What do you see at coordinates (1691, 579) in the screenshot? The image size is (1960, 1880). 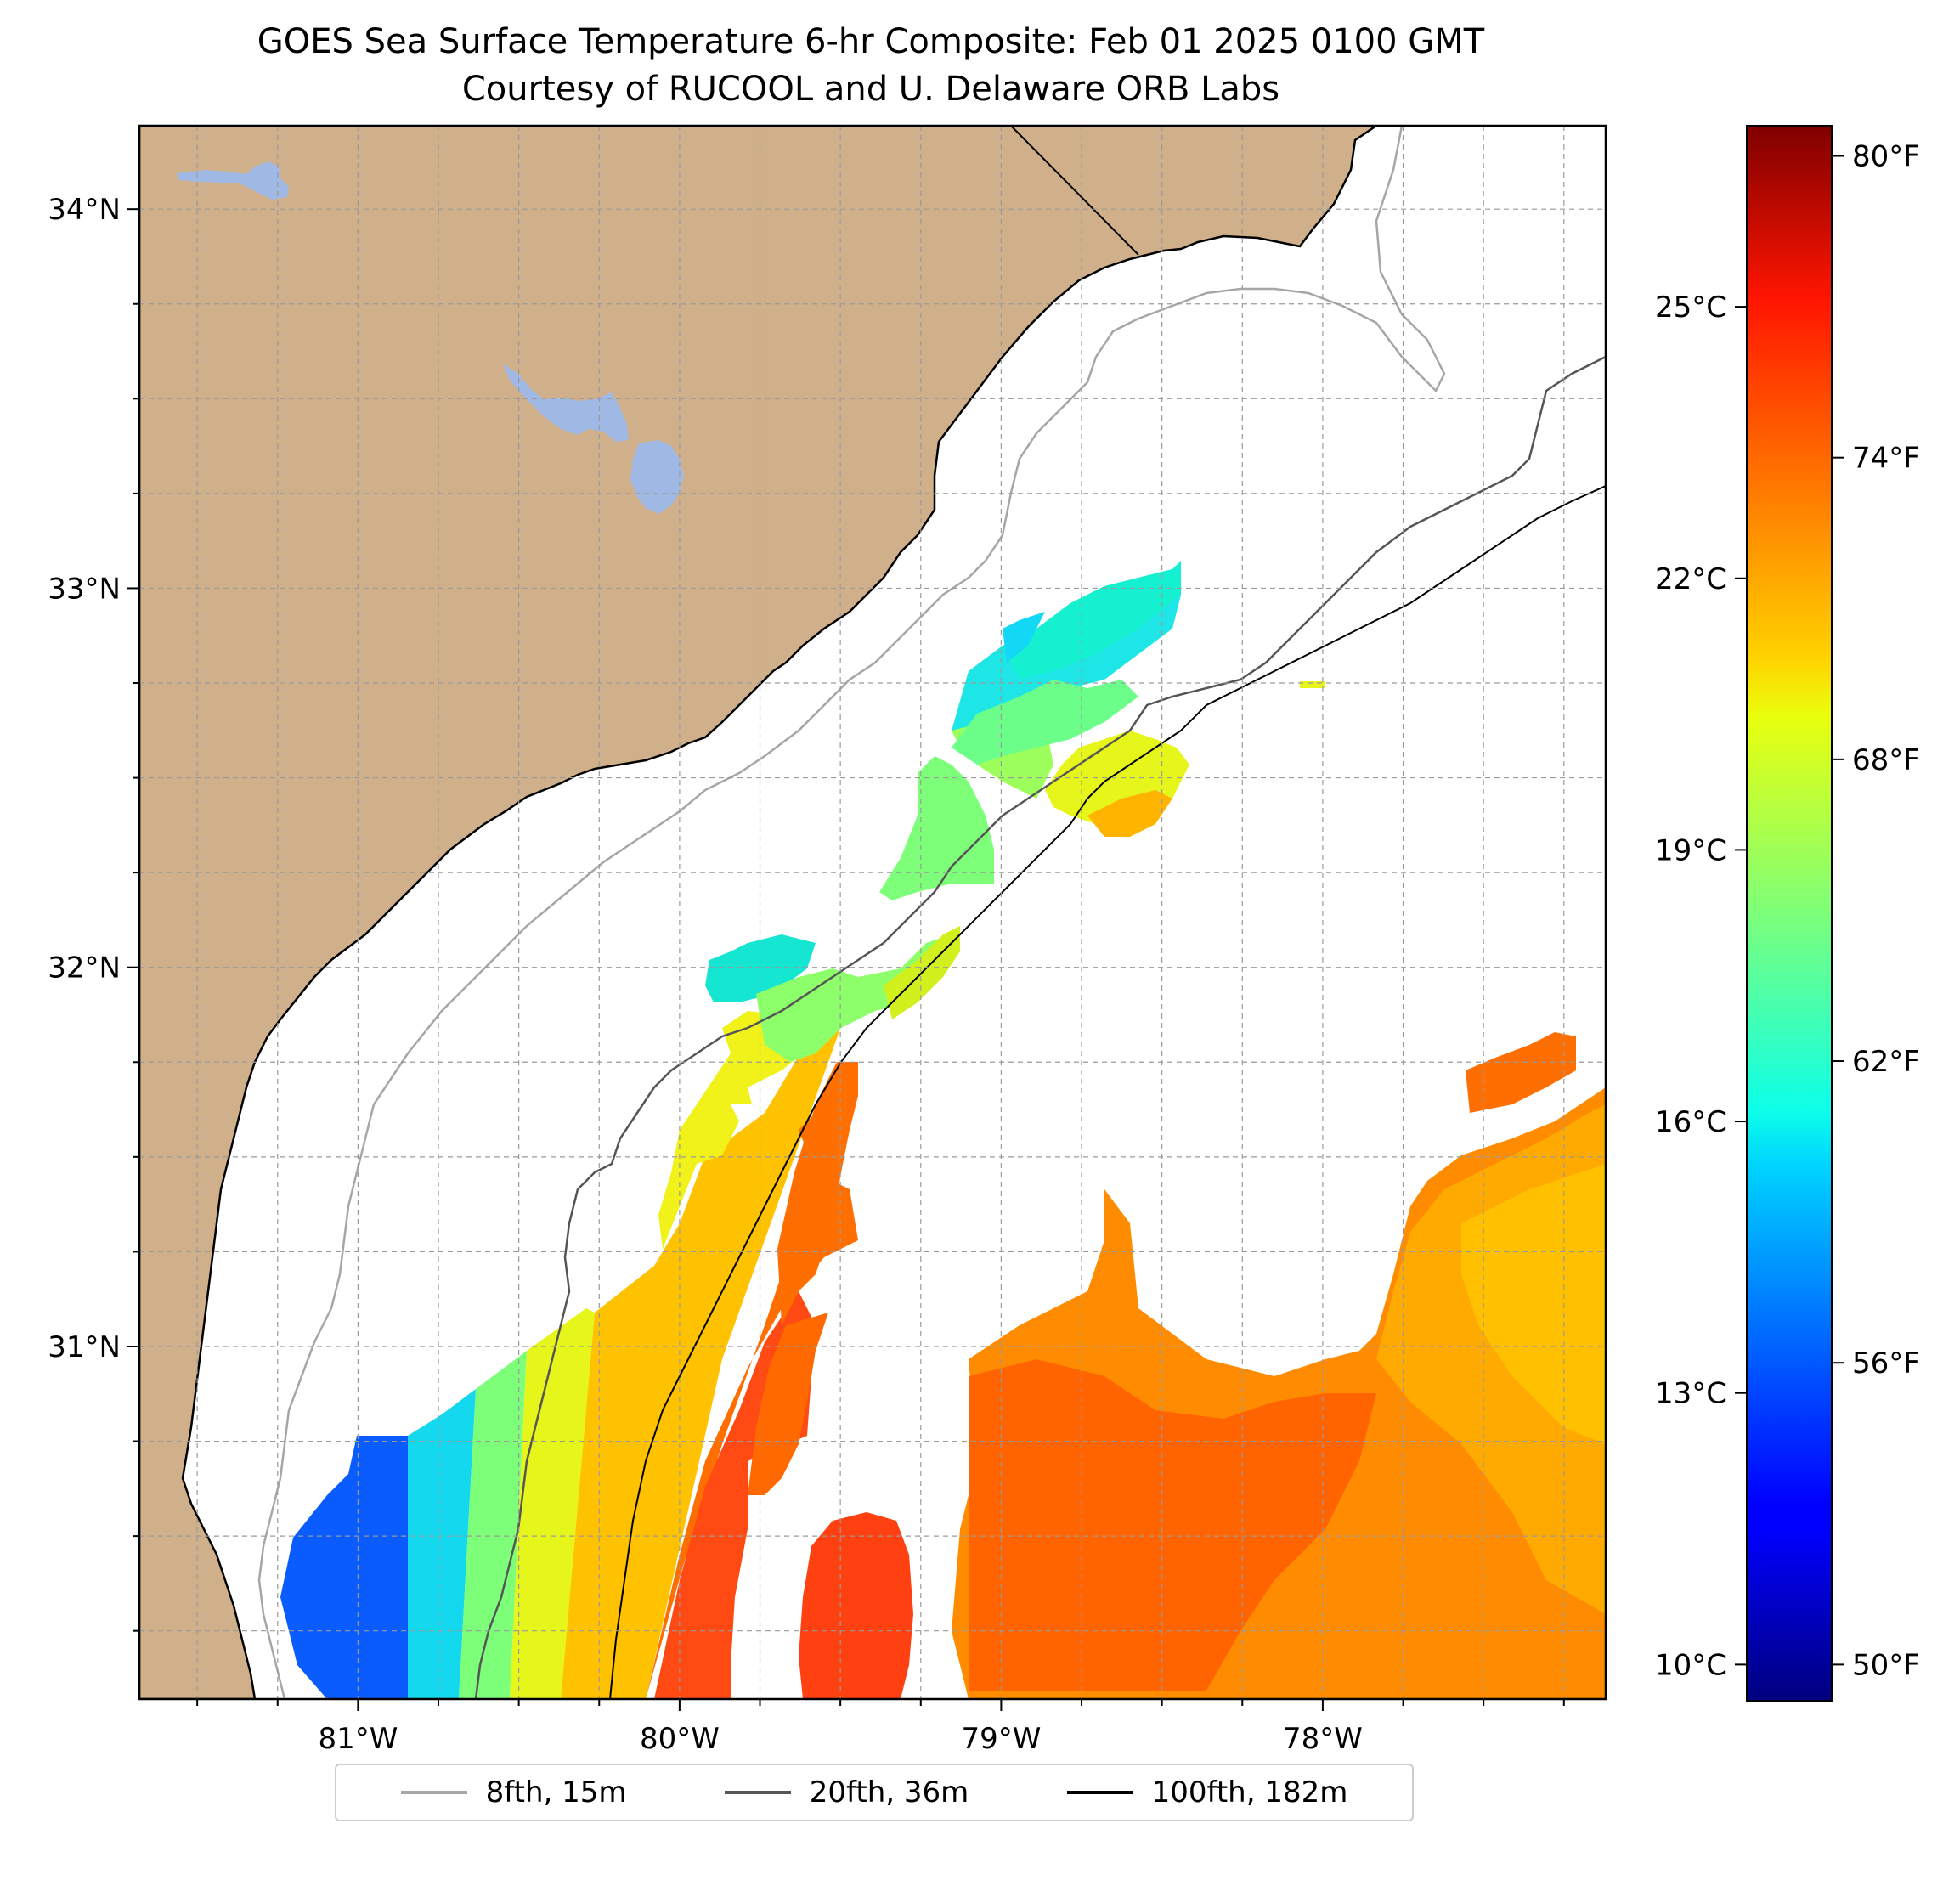 I see `celsius-tick-label: 22°C` at bounding box center [1691, 579].